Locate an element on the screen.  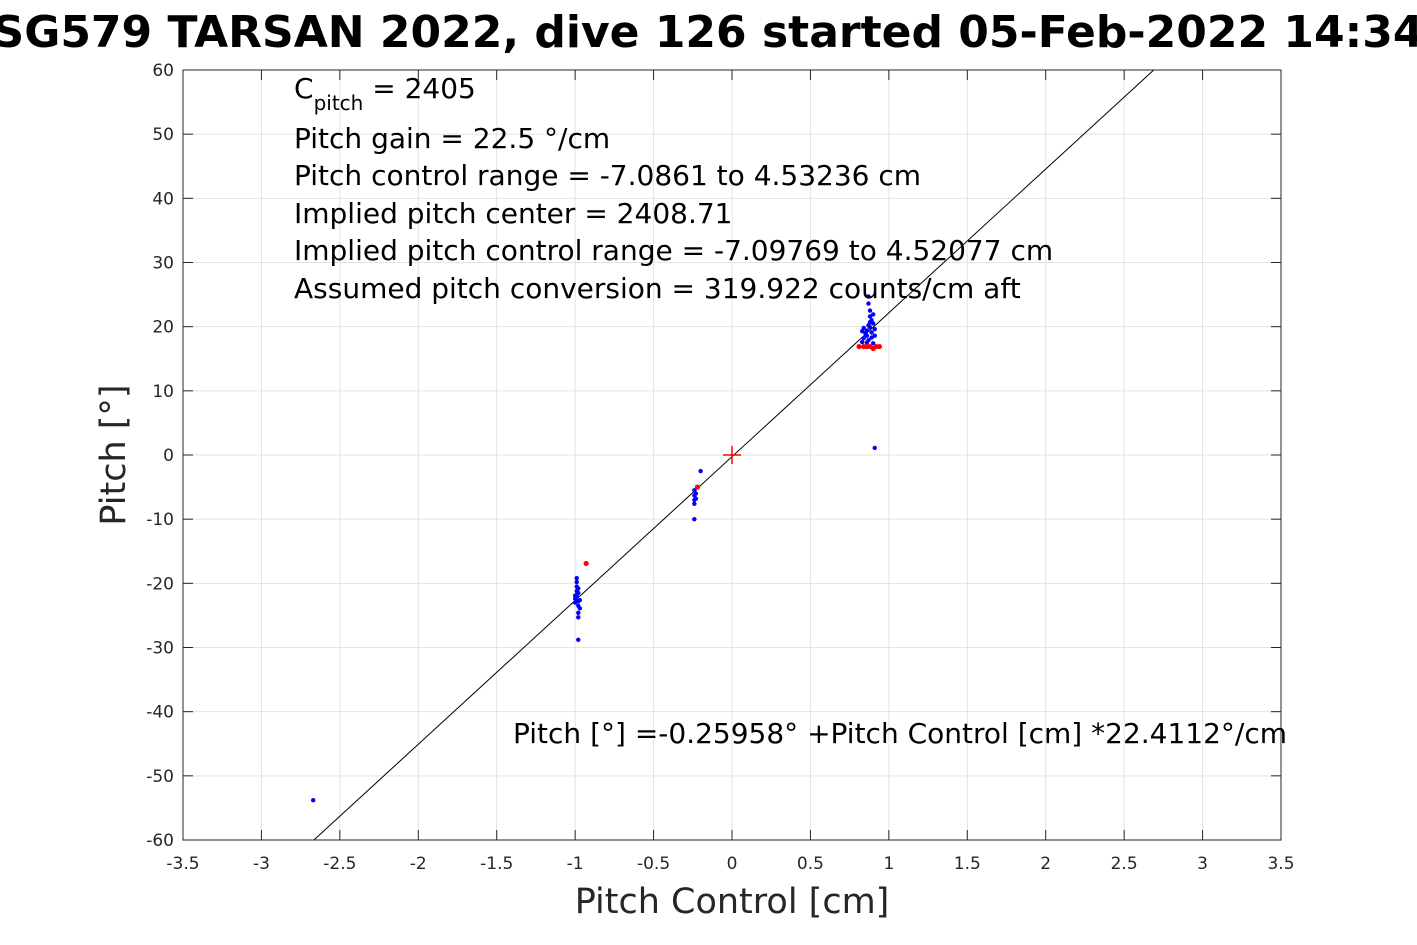
y-axis-label: Pitch [°] is located at coordinates (114, 454).